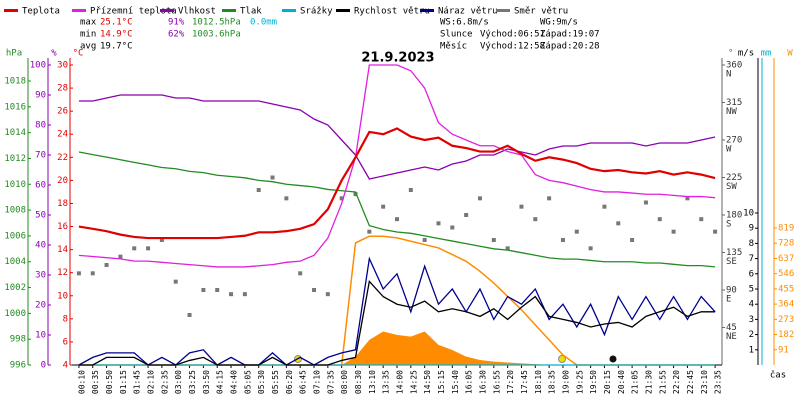  Describe the element at coordinates (176, 23) in the screenshot. I see `stats-value: 91%` at that location.